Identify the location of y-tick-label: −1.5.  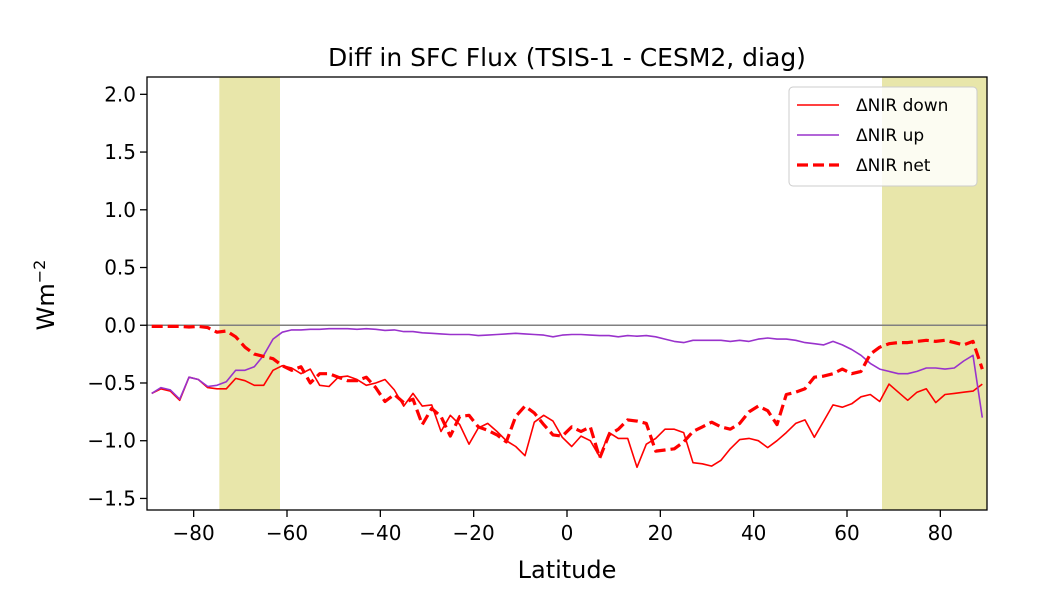
(111, 498).